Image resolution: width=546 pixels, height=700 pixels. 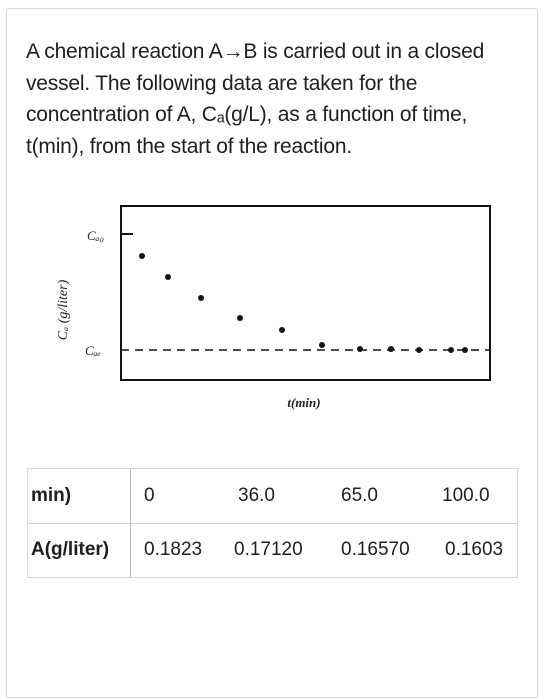 What do you see at coordinates (268, 549) in the screenshot?
I see `concentration-cell: 0.17120` at bounding box center [268, 549].